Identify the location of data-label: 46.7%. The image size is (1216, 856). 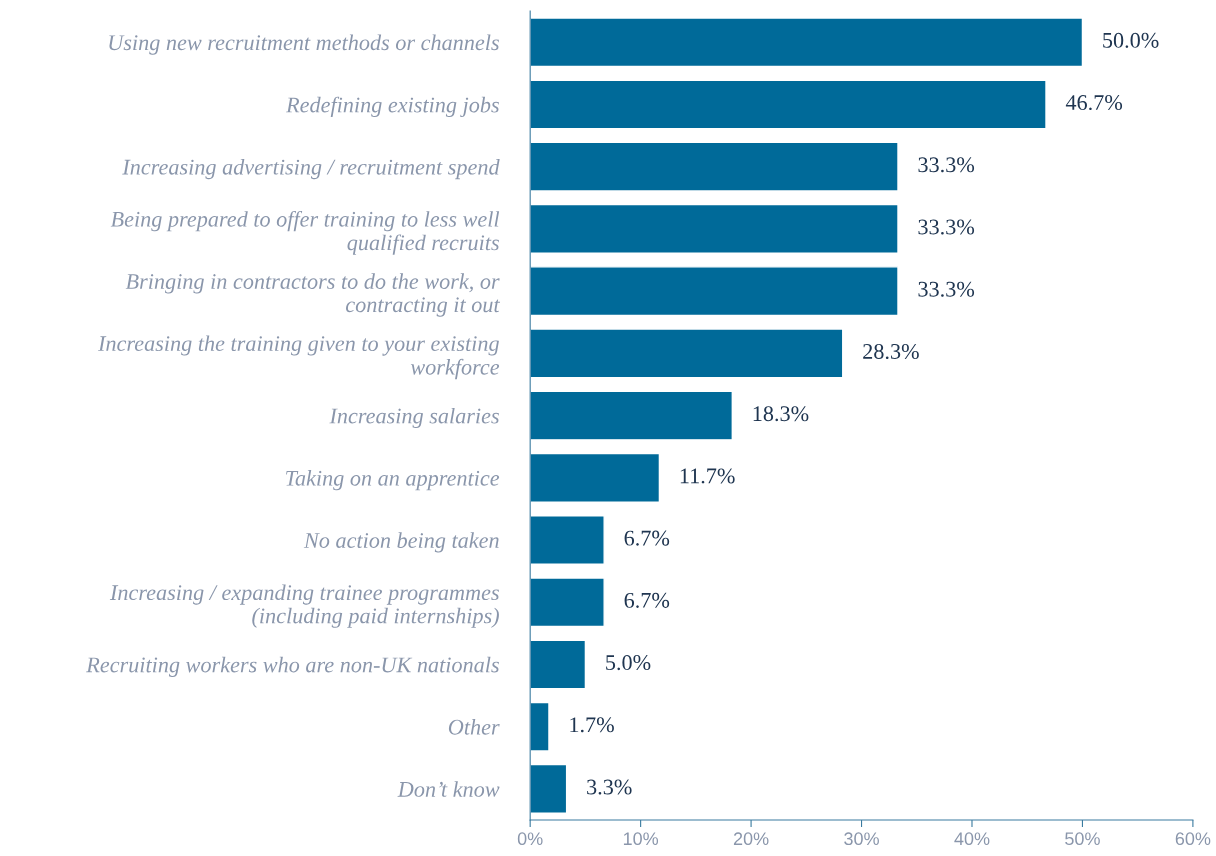
(1094, 103).